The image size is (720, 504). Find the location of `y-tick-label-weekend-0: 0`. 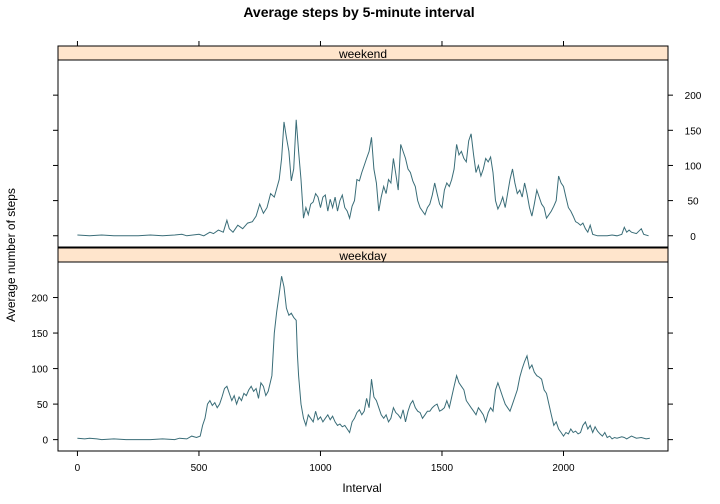

y-tick-label-weekend-0: 0 is located at coordinates (693, 237).